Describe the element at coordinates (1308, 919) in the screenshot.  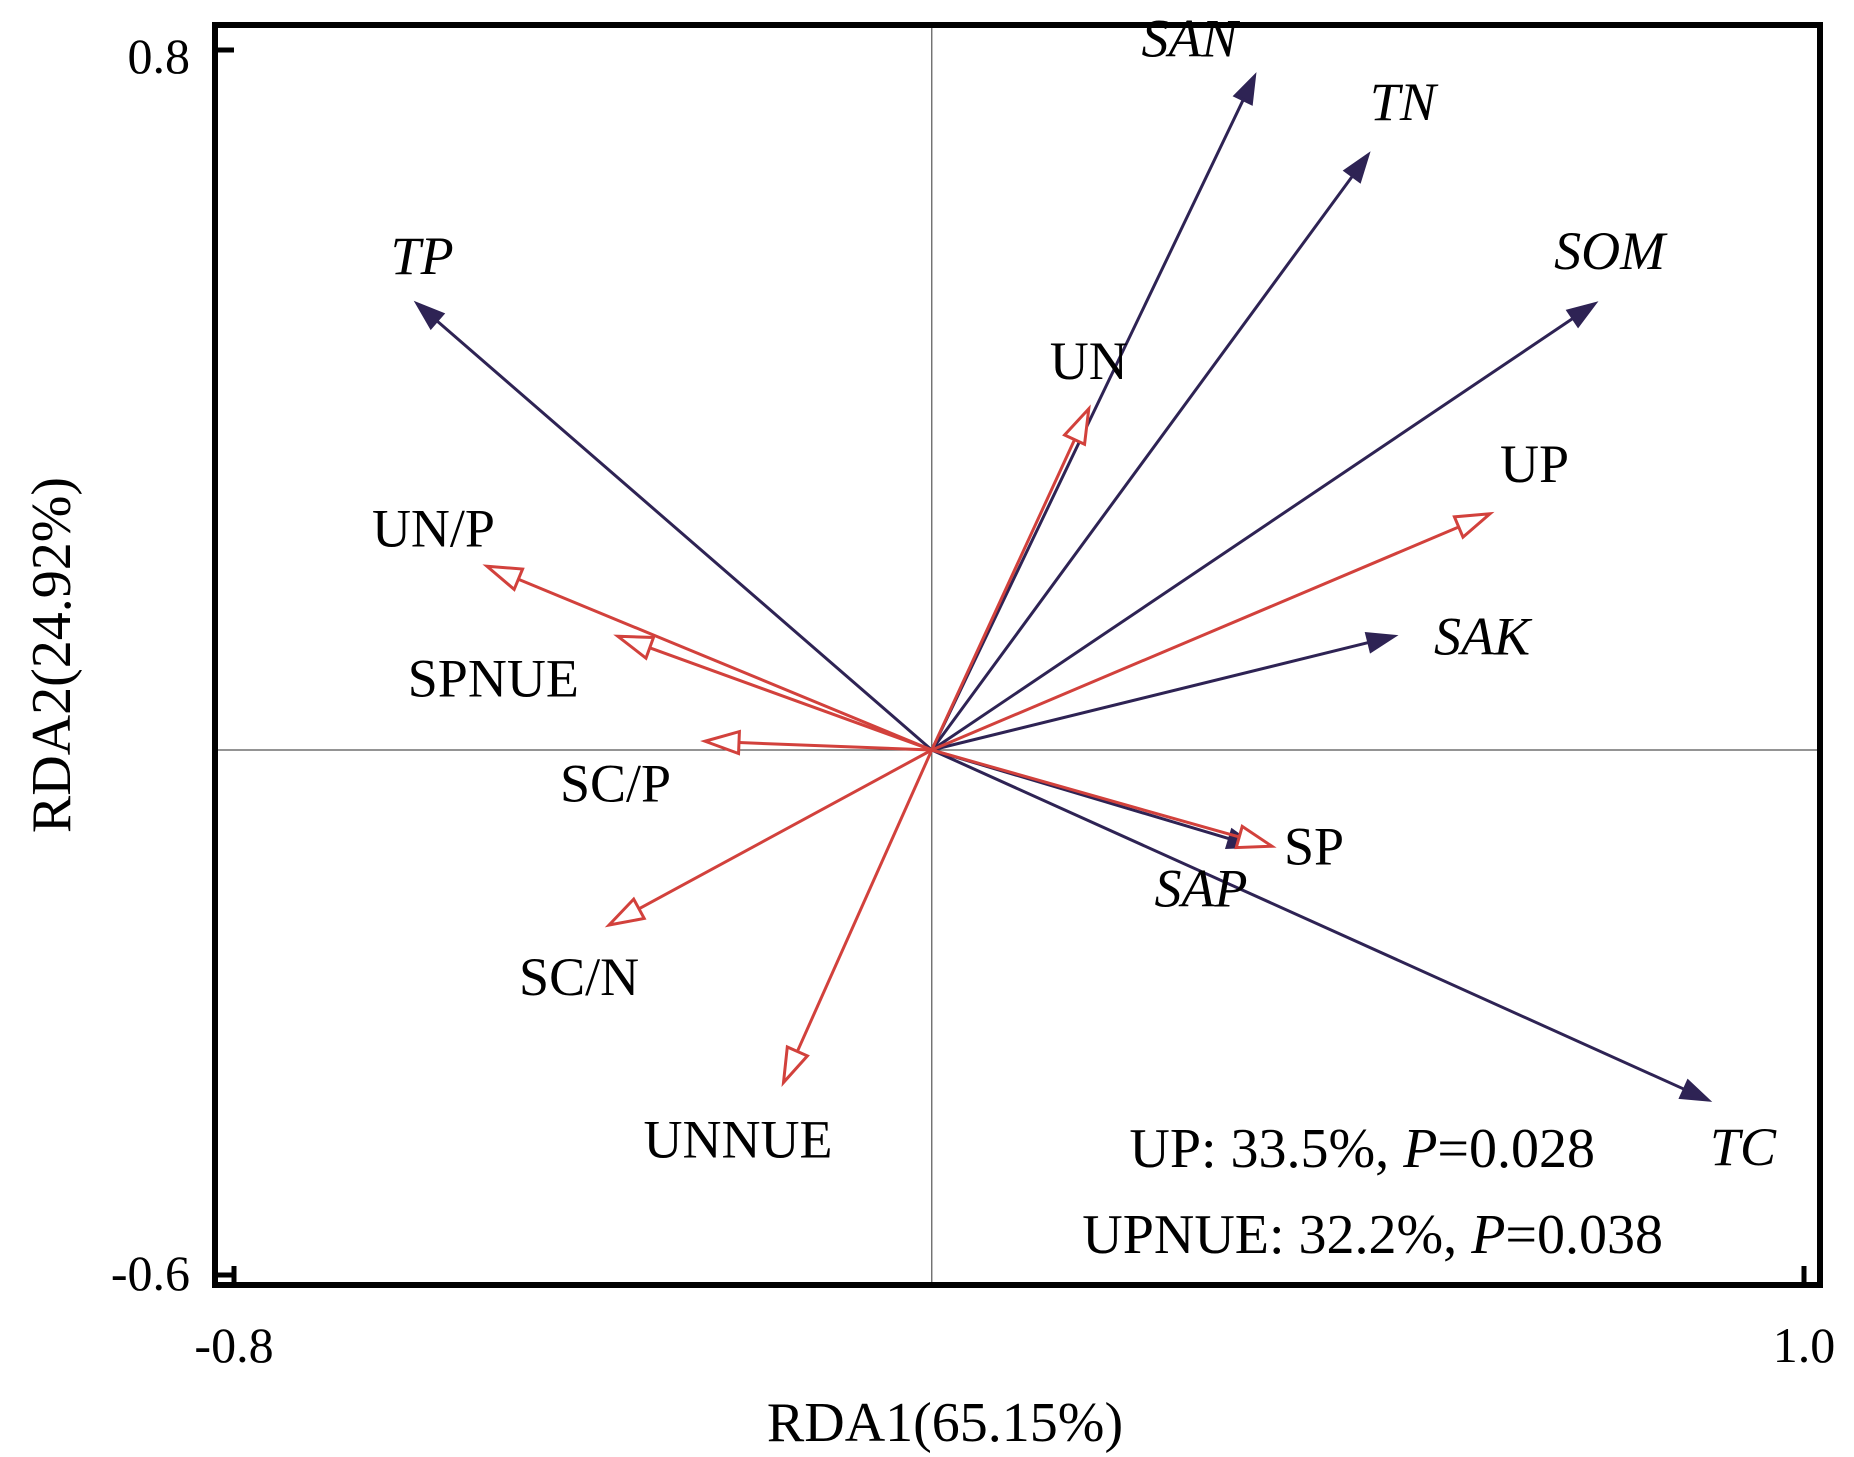
I see `vector-tc` at that location.